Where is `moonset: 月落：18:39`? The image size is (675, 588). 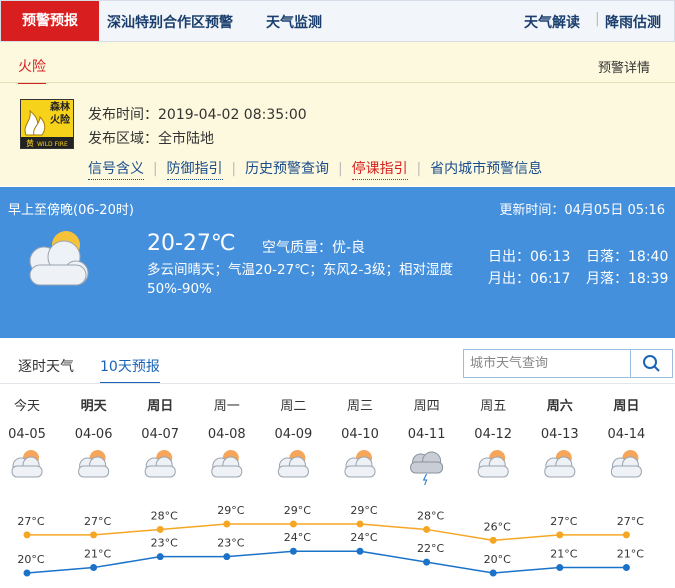 moonset: 月落：18:39 is located at coordinates (627, 279).